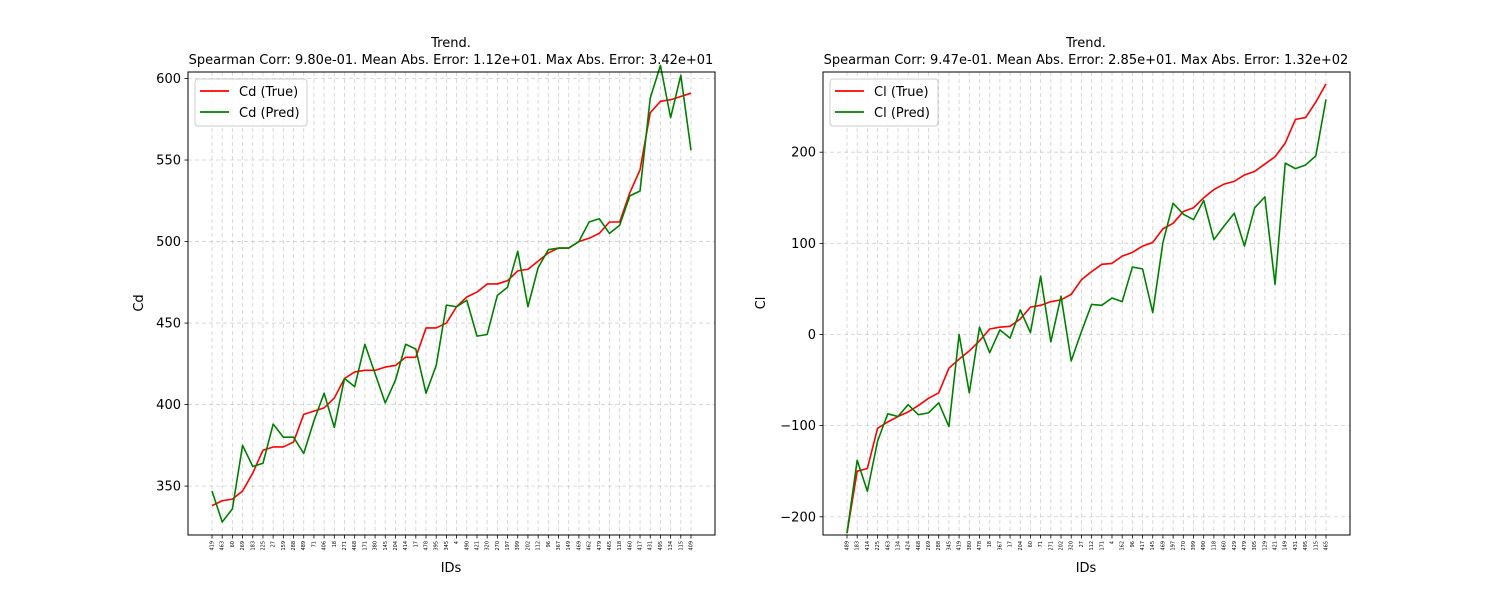  Describe the element at coordinates (1255, 546) in the screenshot. I see `x-tick-label: 305` at that location.